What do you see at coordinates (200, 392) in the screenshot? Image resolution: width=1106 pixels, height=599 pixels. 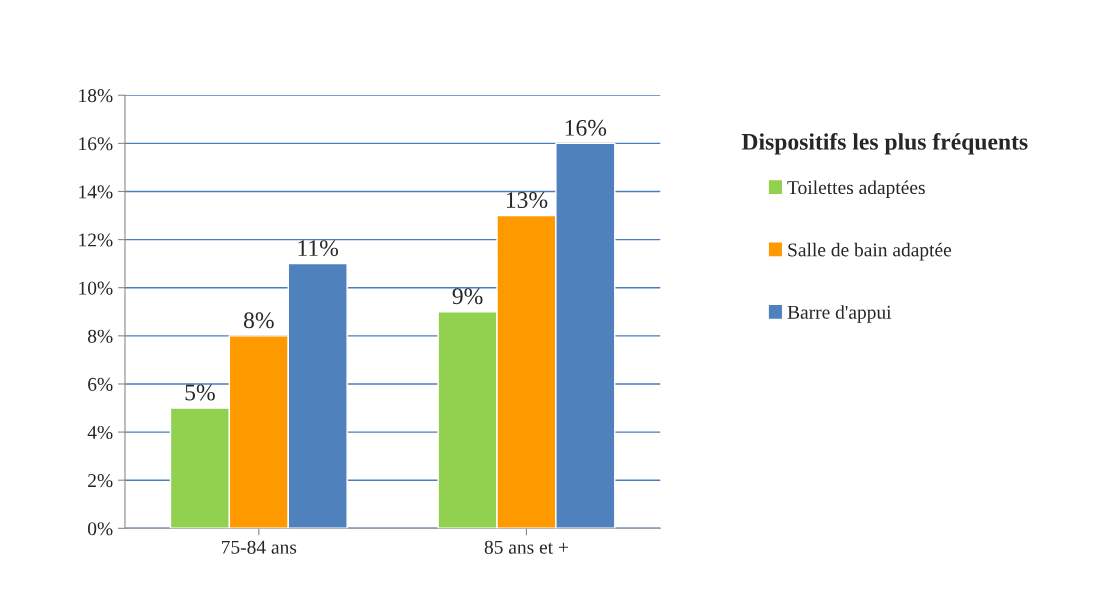 I see `data-label: 5%` at bounding box center [200, 392].